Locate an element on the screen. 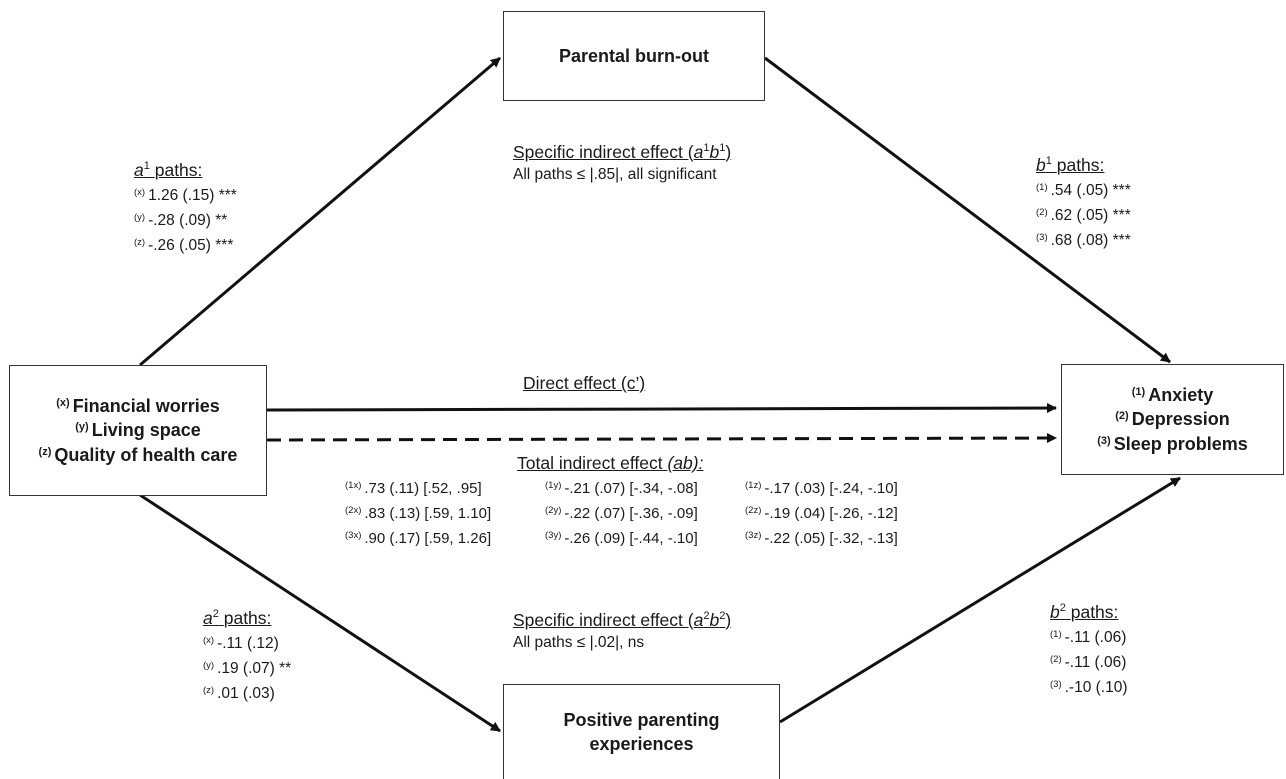 The width and height of the screenshot is (1286, 779). mediator-burnout-box: Parental burn-out is located at coordinates (634, 56).